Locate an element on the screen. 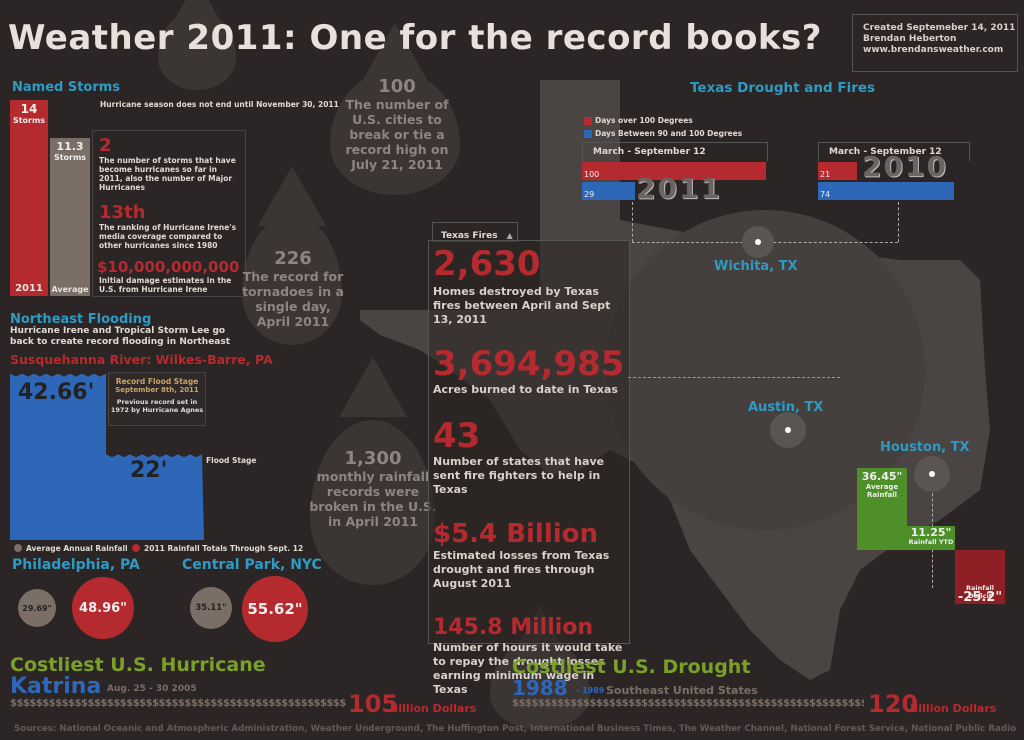 Image resolution: width=1024 pixels, height=740 pixels. bar-2010-red-value: 21 is located at coordinates (825, 174).